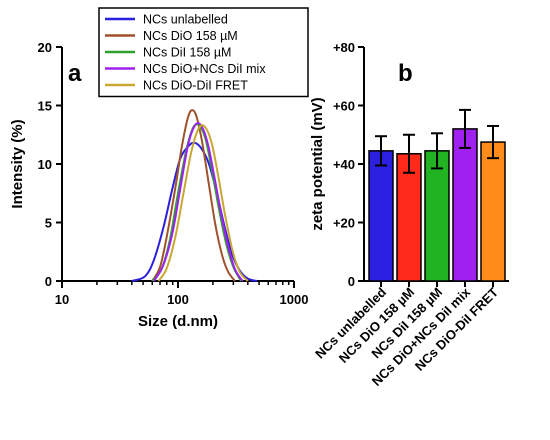  I want to click on y-tick-label: +20, so click(344, 223).